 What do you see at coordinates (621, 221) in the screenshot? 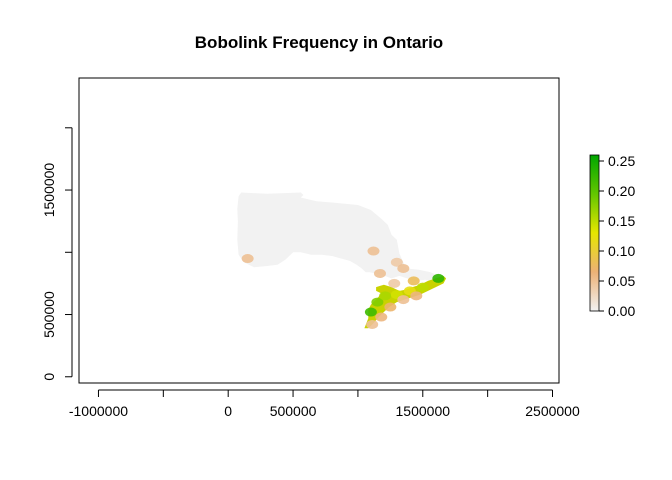
I see `legend-tick-label-3: 0.15` at bounding box center [621, 221].